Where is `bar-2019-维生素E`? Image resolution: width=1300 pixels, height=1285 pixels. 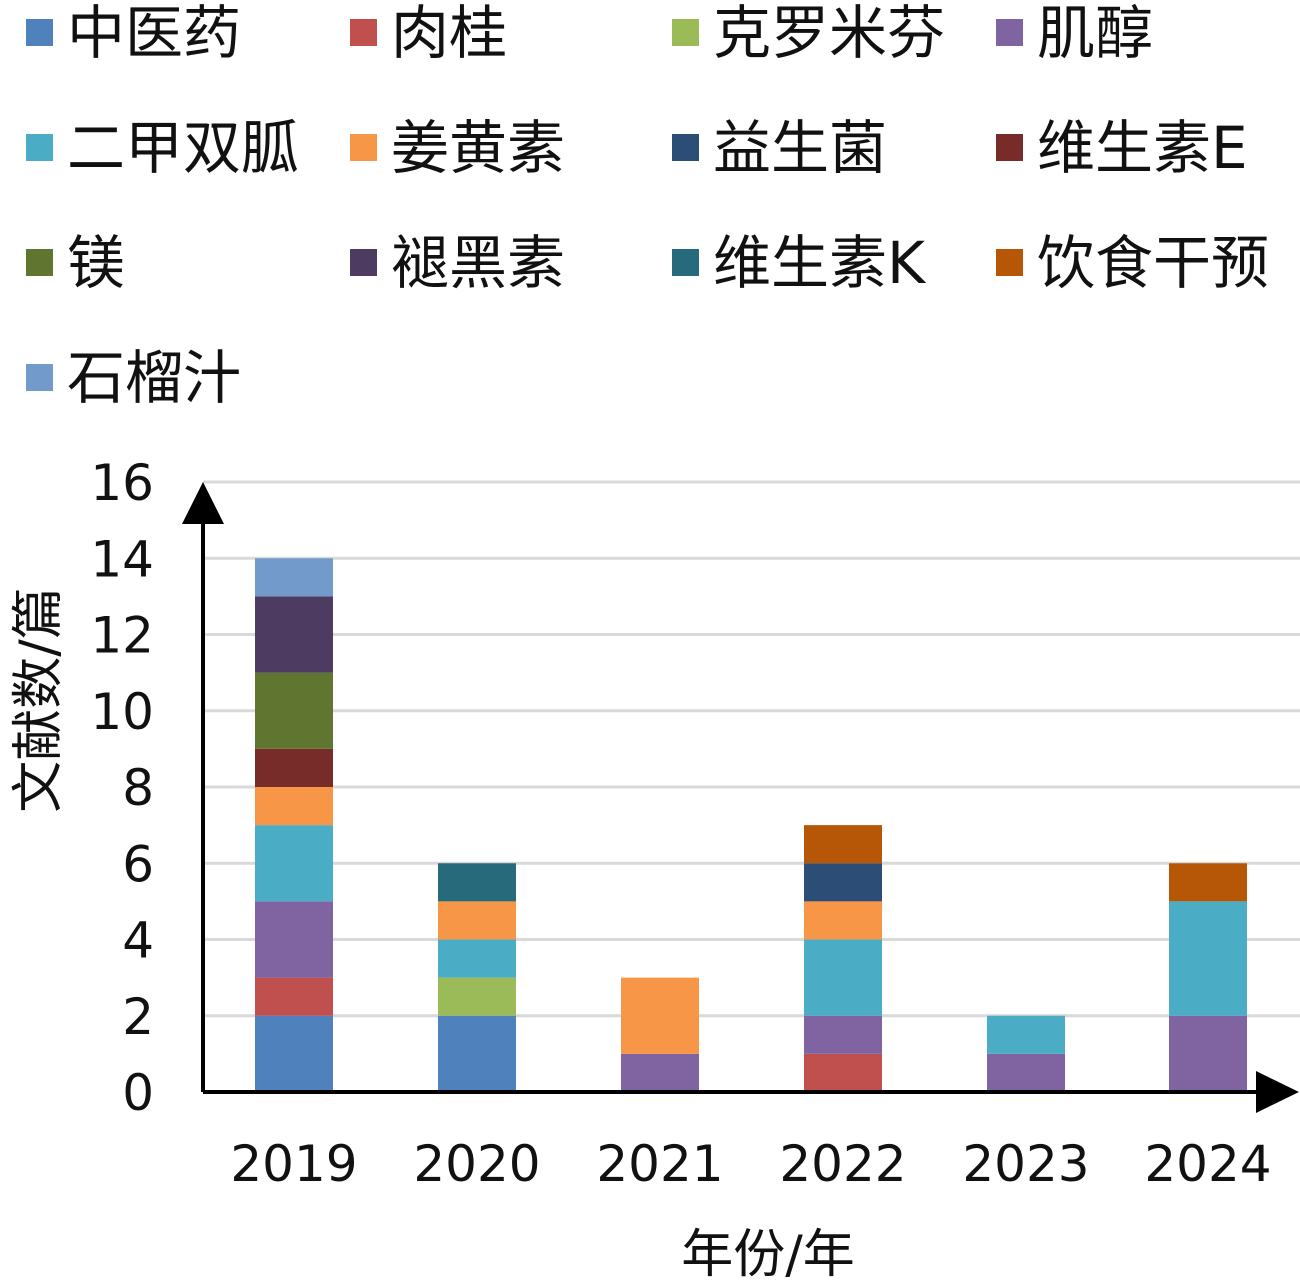 bar-2019-维生素E is located at coordinates (294, 767).